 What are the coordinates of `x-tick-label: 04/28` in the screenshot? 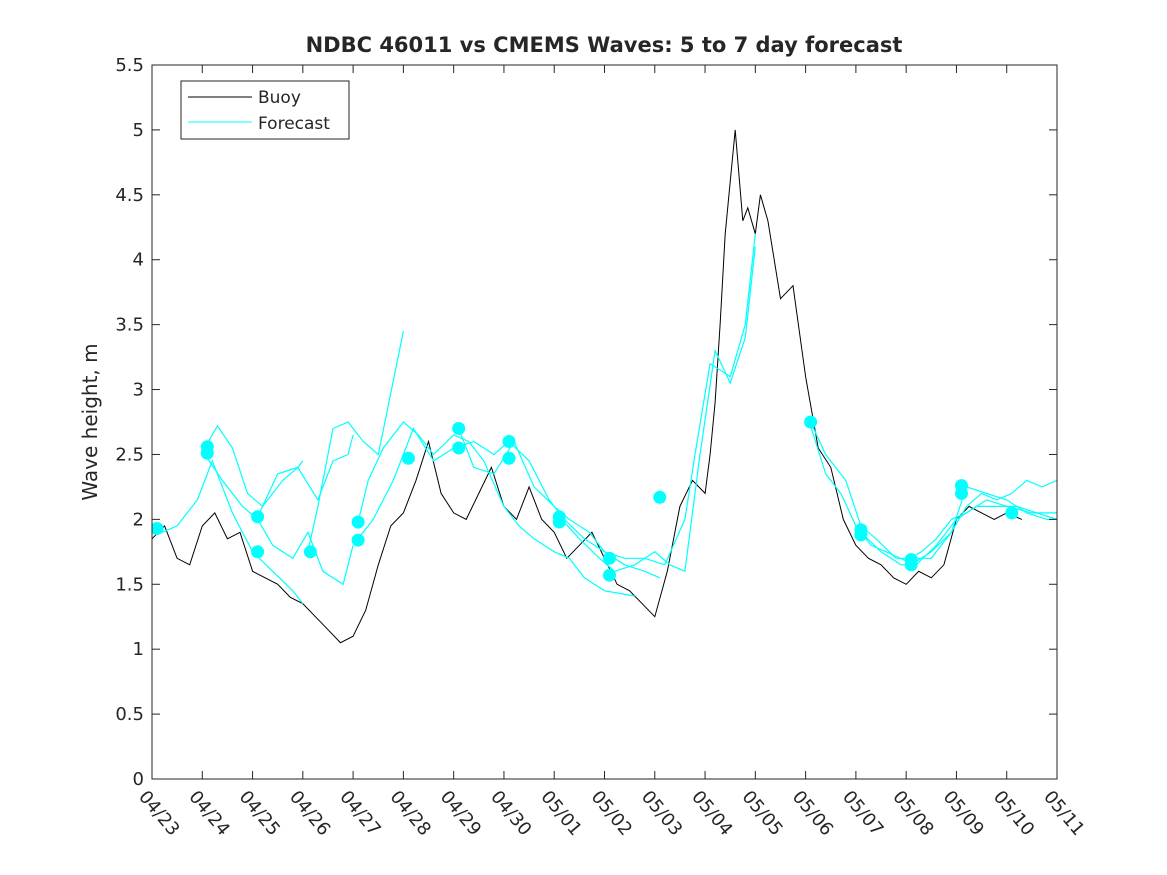 It's located at (410, 813).